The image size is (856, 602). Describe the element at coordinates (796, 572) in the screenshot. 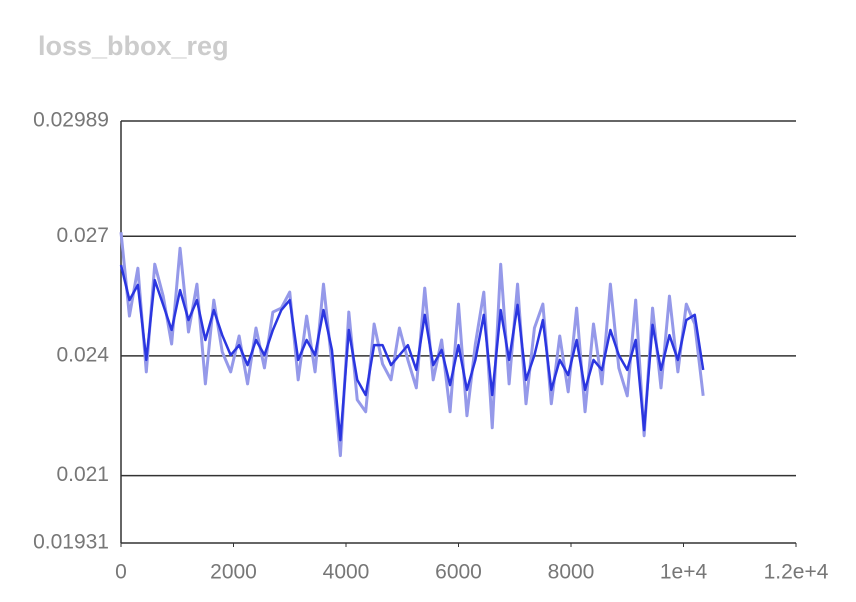

I see `x-tick-label: 1.2e+4` at that location.